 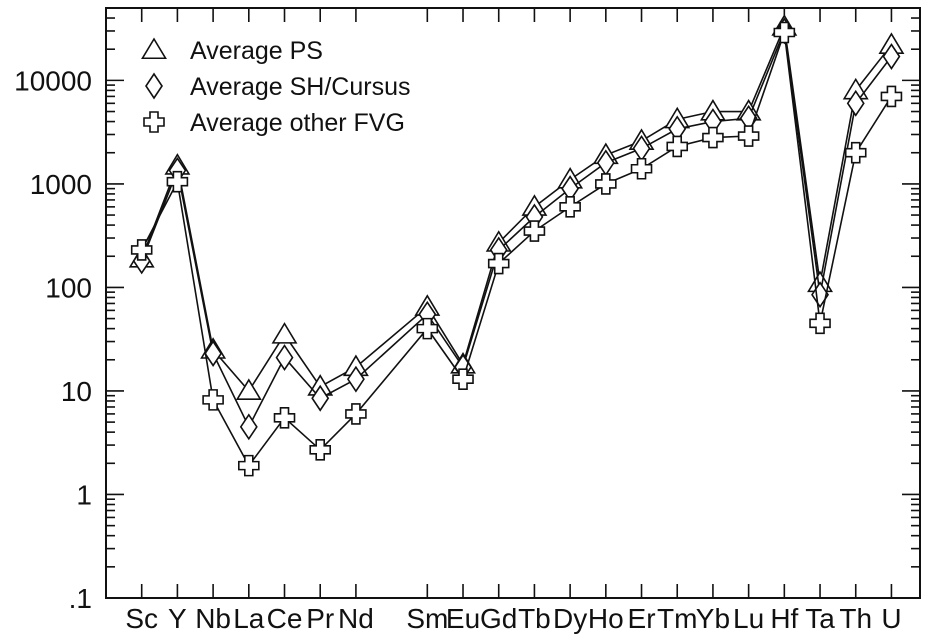 I want to click on x-category-label: Ho, so click(x=606, y=618).